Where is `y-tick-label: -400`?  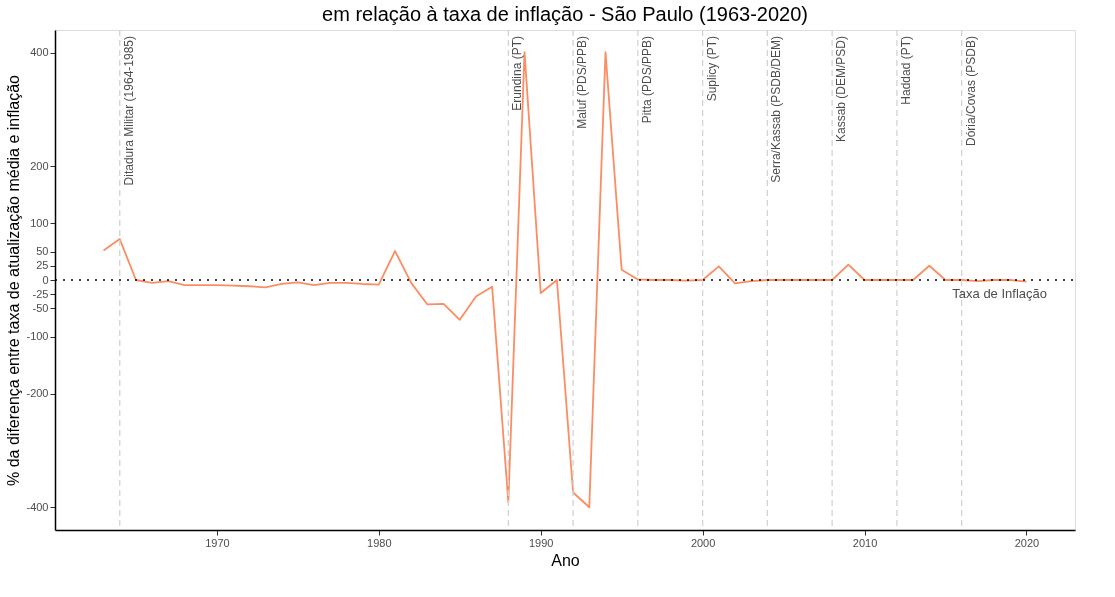 y-tick-label: -400 is located at coordinates (37, 506).